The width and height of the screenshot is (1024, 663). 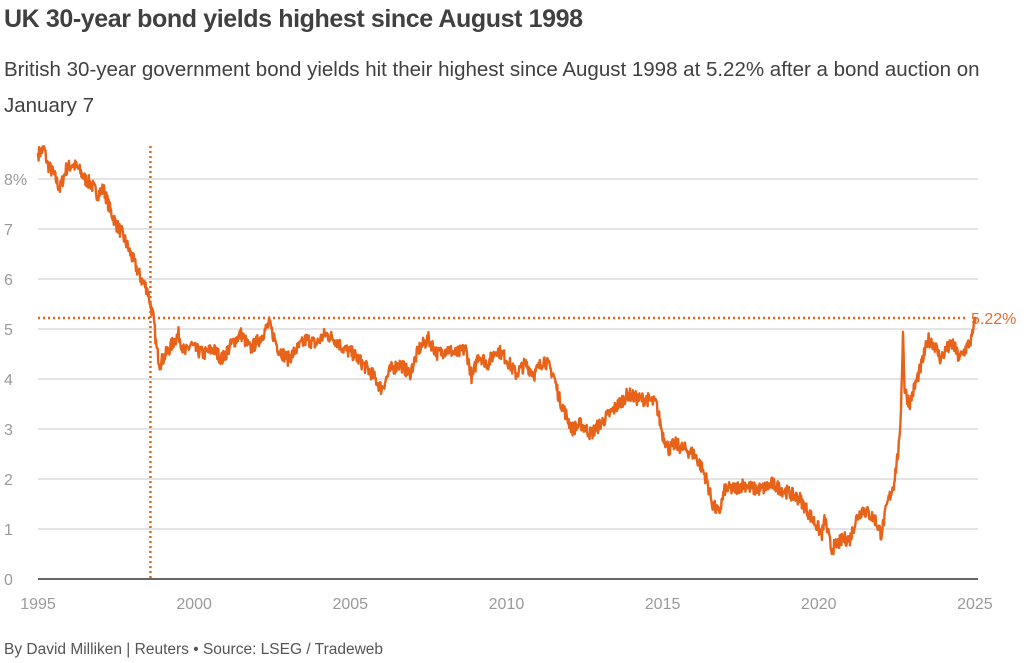 I want to click on x-axis-ticks: 1995 2000 2005 2010 2015 2020 2025, so click(x=506, y=604).